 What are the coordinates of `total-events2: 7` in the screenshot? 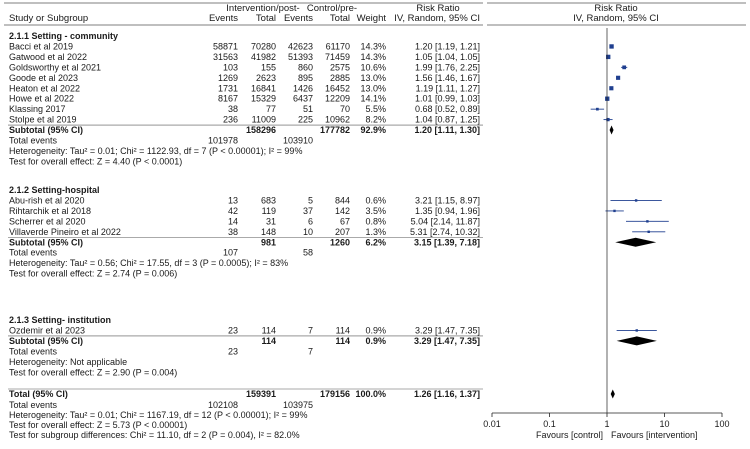 It's located at (310, 351).